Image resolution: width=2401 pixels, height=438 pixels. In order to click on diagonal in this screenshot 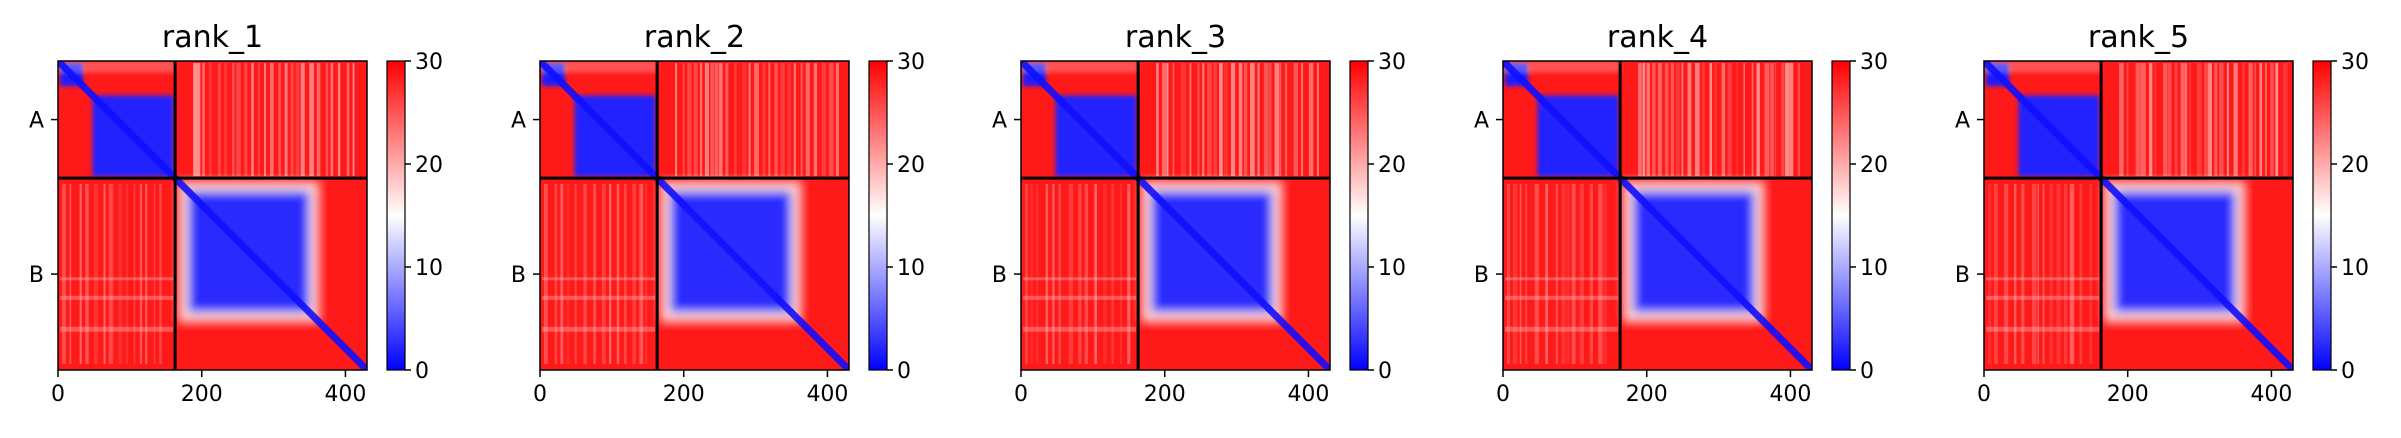, I will do `click(212, 215)`.